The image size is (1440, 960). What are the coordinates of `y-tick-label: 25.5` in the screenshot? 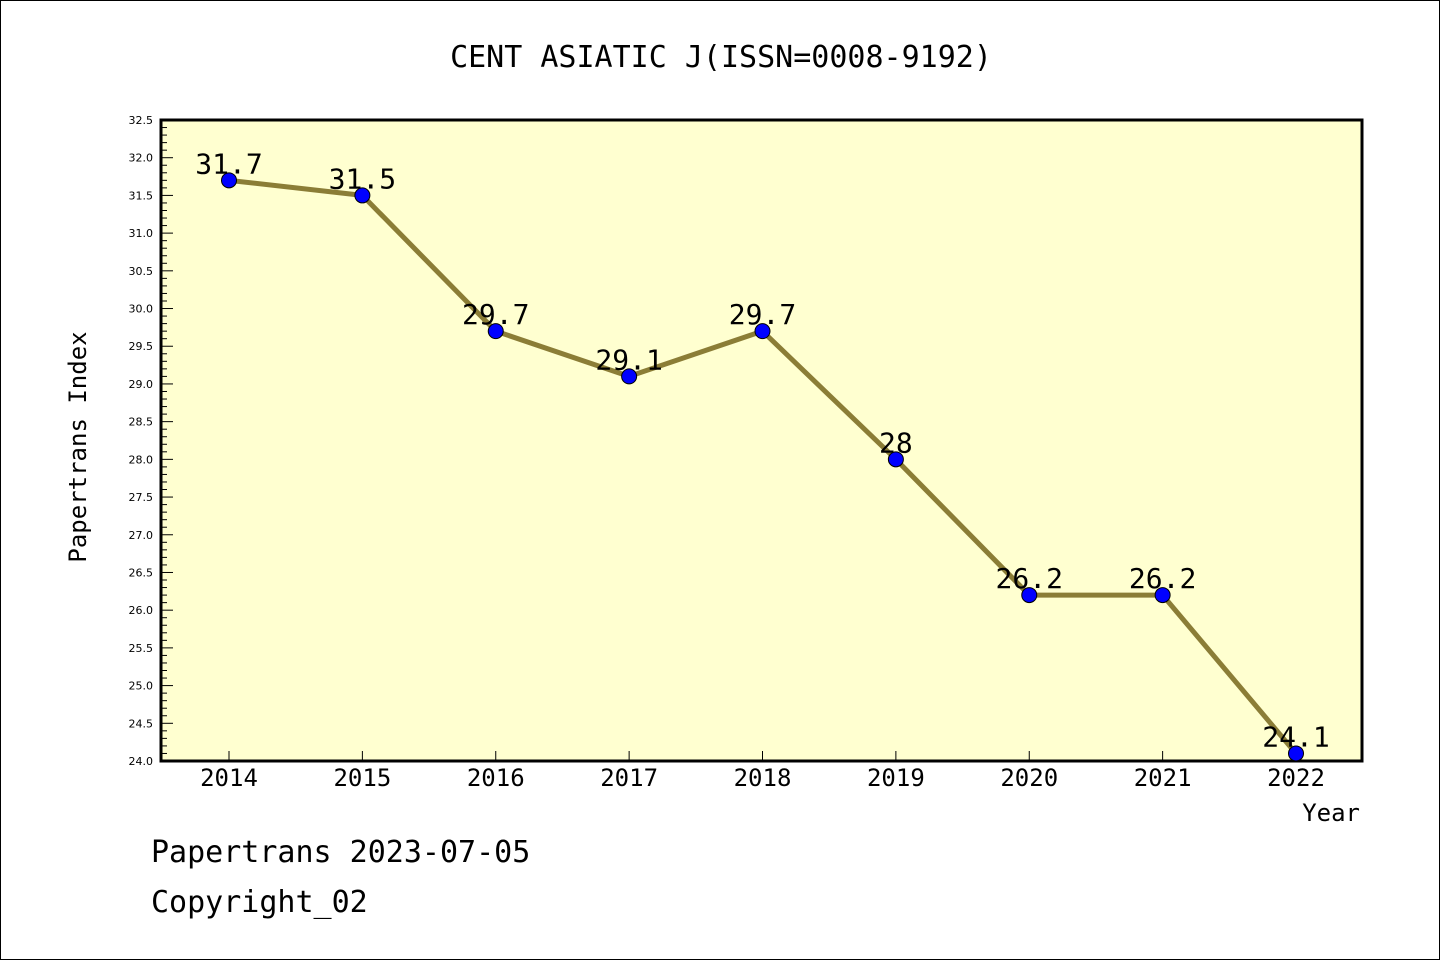 It's located at (141, 648).